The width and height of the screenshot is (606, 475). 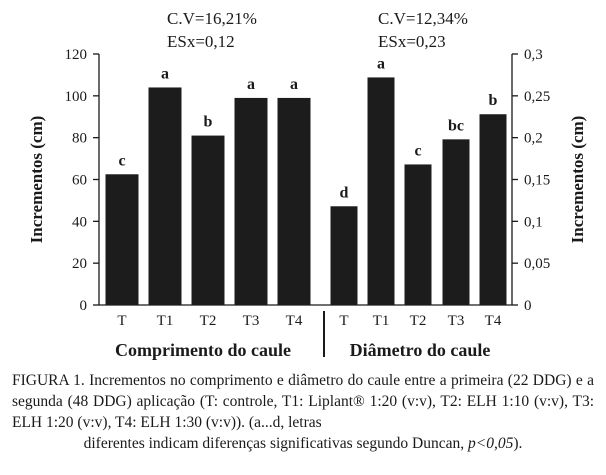 What do you see at coordinates (412, 41) in the screenshot?
I see `stats-line: ESx=0,23` at bounding box center [412, 41].